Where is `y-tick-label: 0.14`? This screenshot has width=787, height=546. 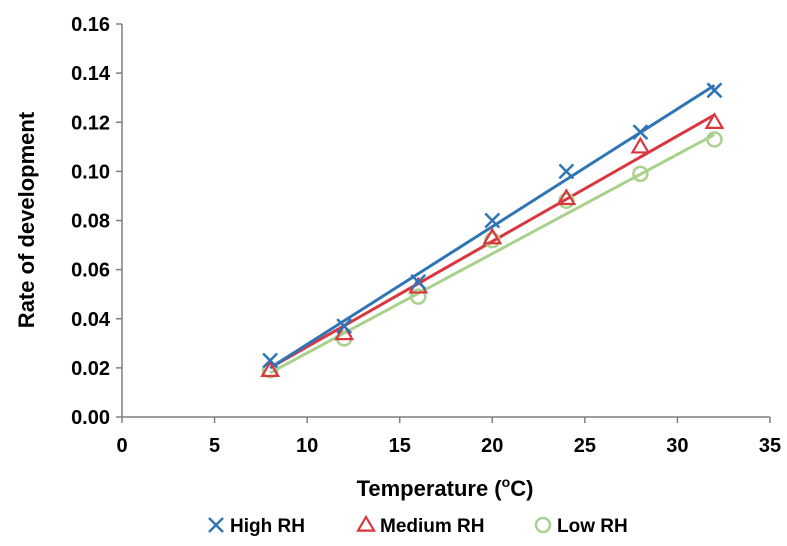
y-tick-label: 0.14 is located at coordinates (91, 74).